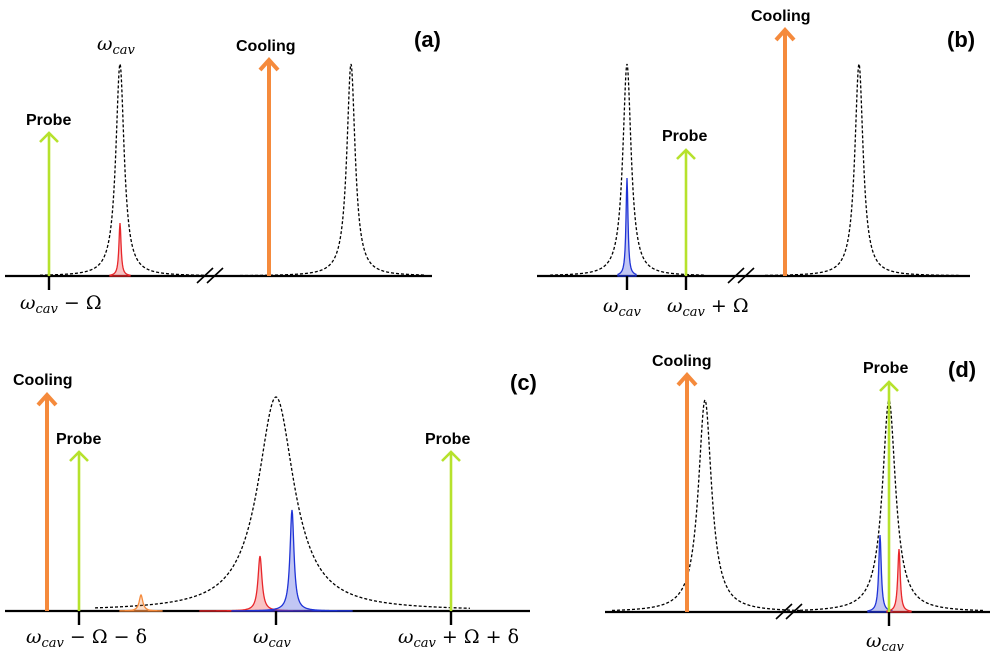 The image size is (997, 657). I want to click on cavity-curve-b-right, so click(862, 170).